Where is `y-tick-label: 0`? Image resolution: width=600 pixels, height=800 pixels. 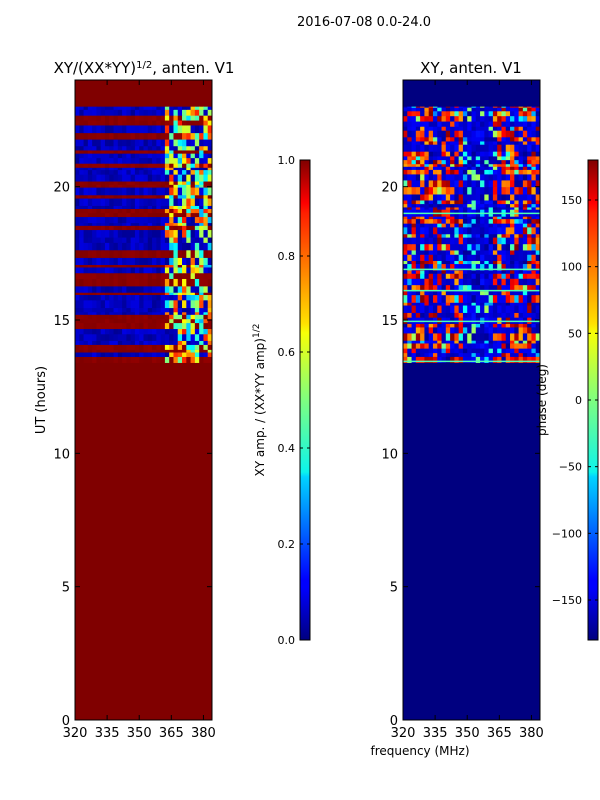 y-tick-label: 0 is located at coordinates (66, 721).